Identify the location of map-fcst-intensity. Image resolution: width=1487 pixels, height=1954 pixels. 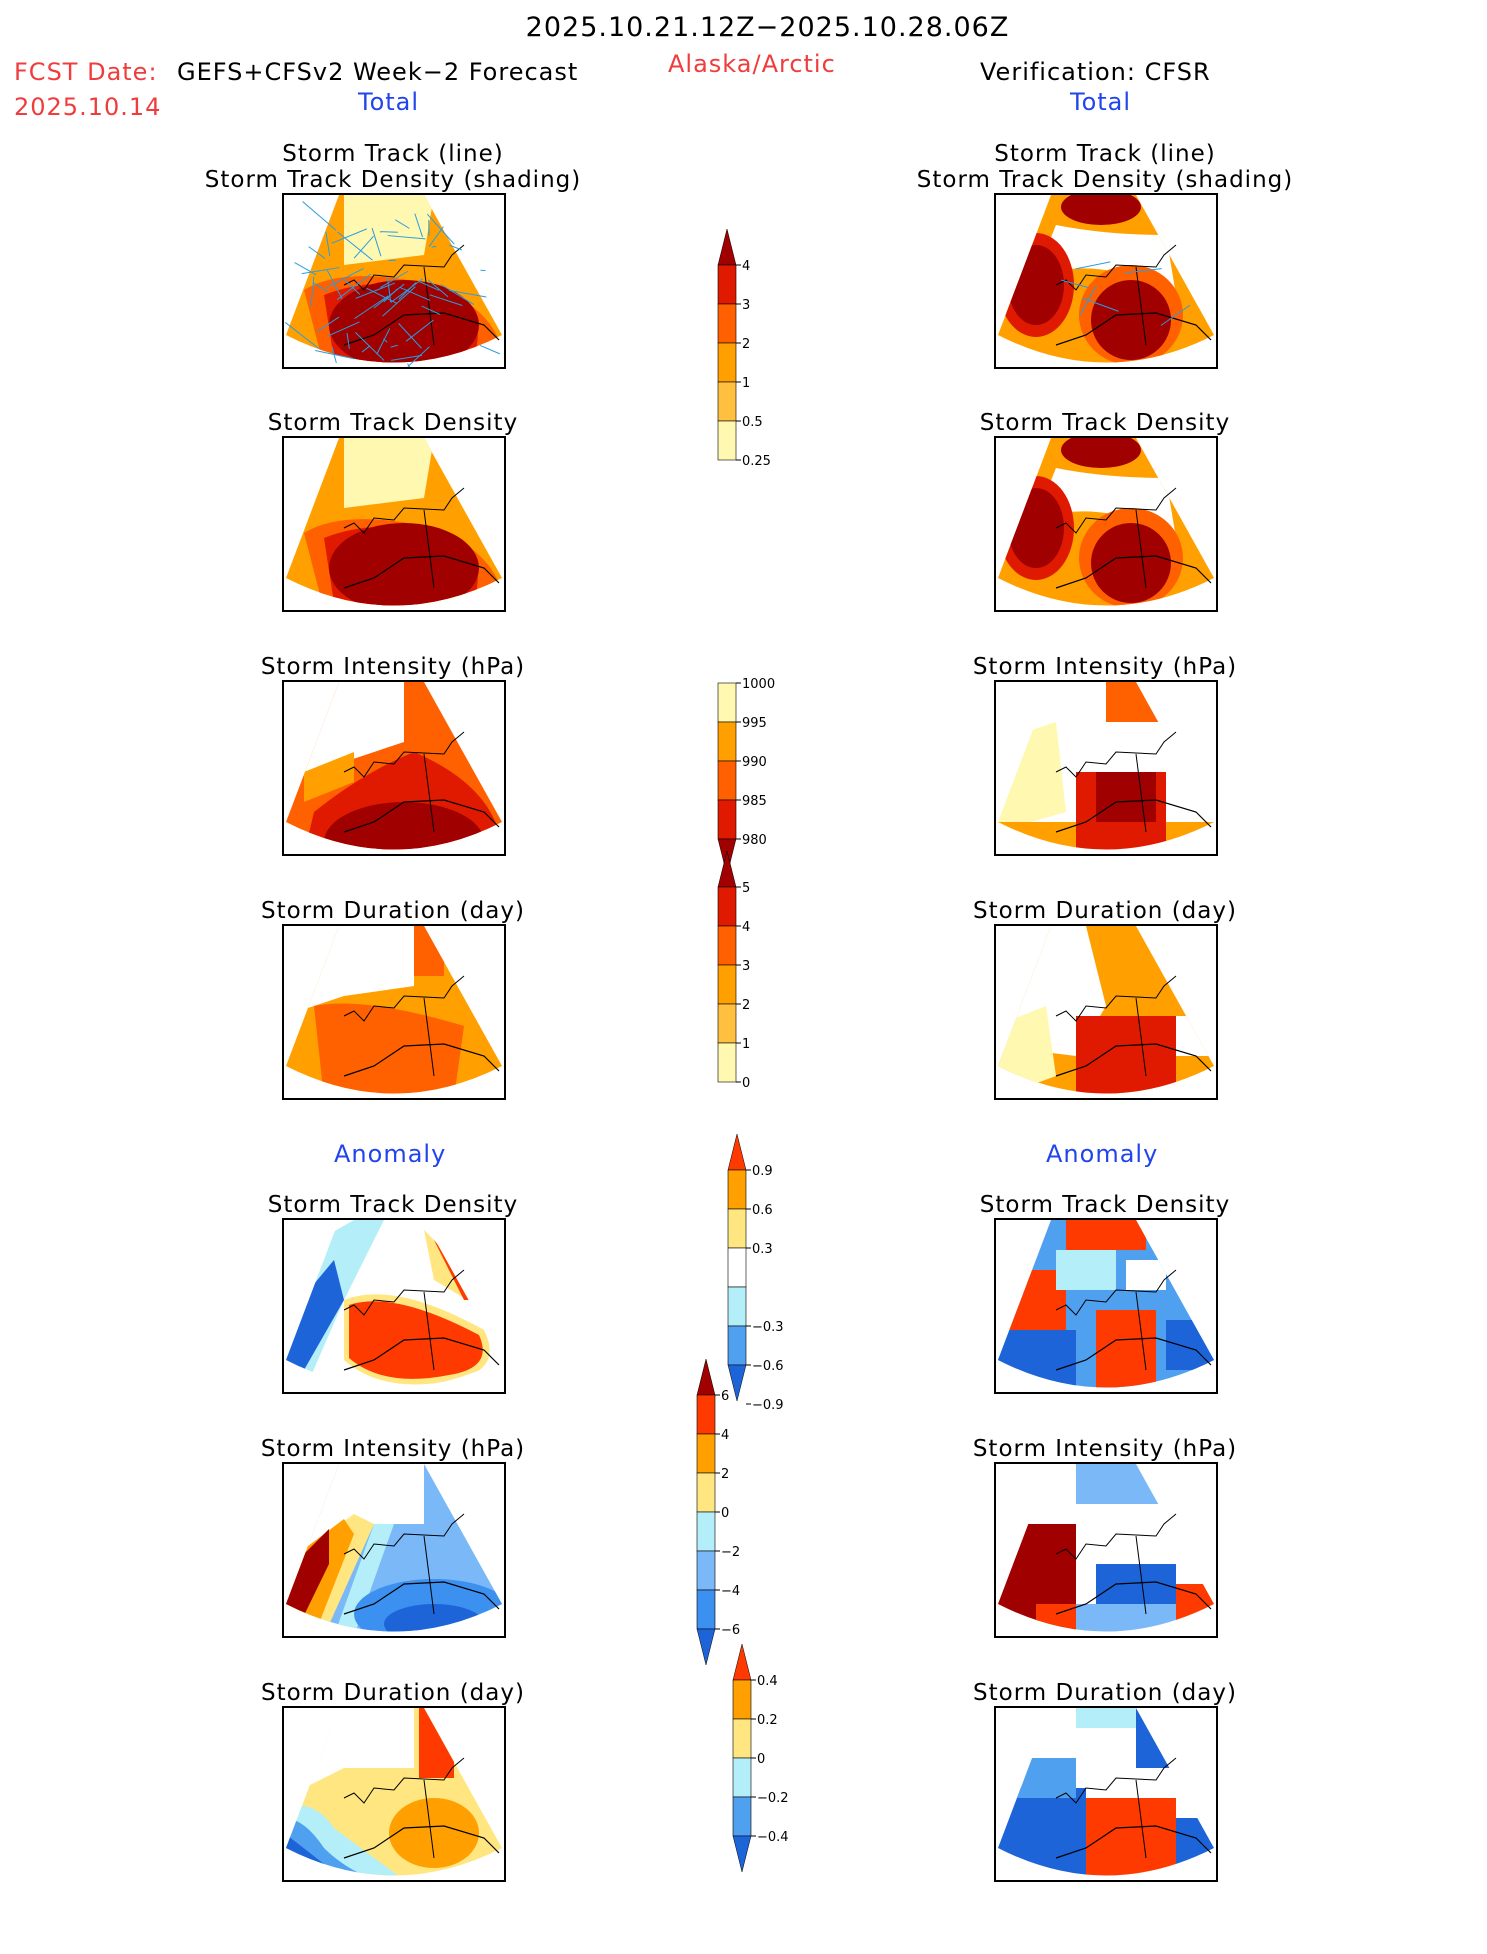
(394, 768).